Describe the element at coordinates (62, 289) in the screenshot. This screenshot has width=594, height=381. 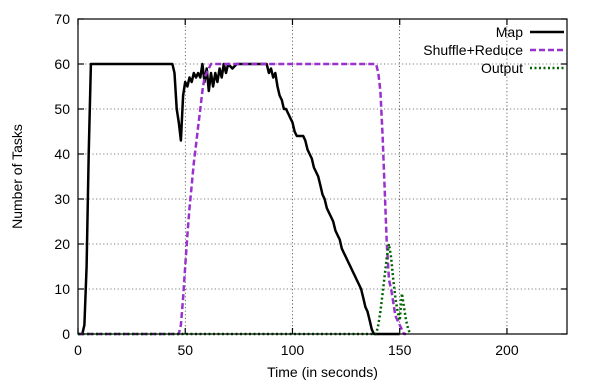
I see `y-tick-label: 10` at that location.